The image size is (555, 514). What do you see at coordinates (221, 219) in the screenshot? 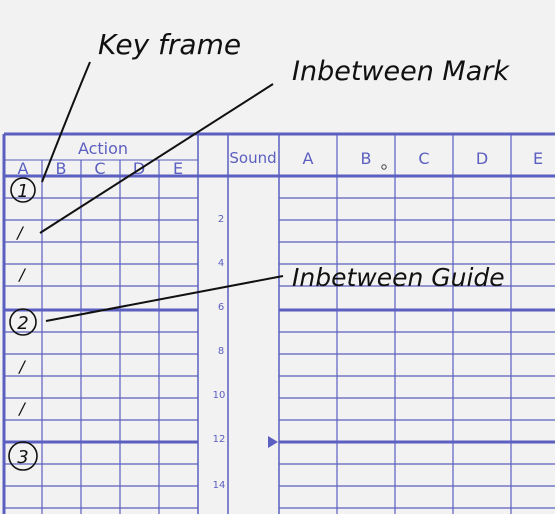
I see `frame-number: 2` at bounding box center [221, 219].